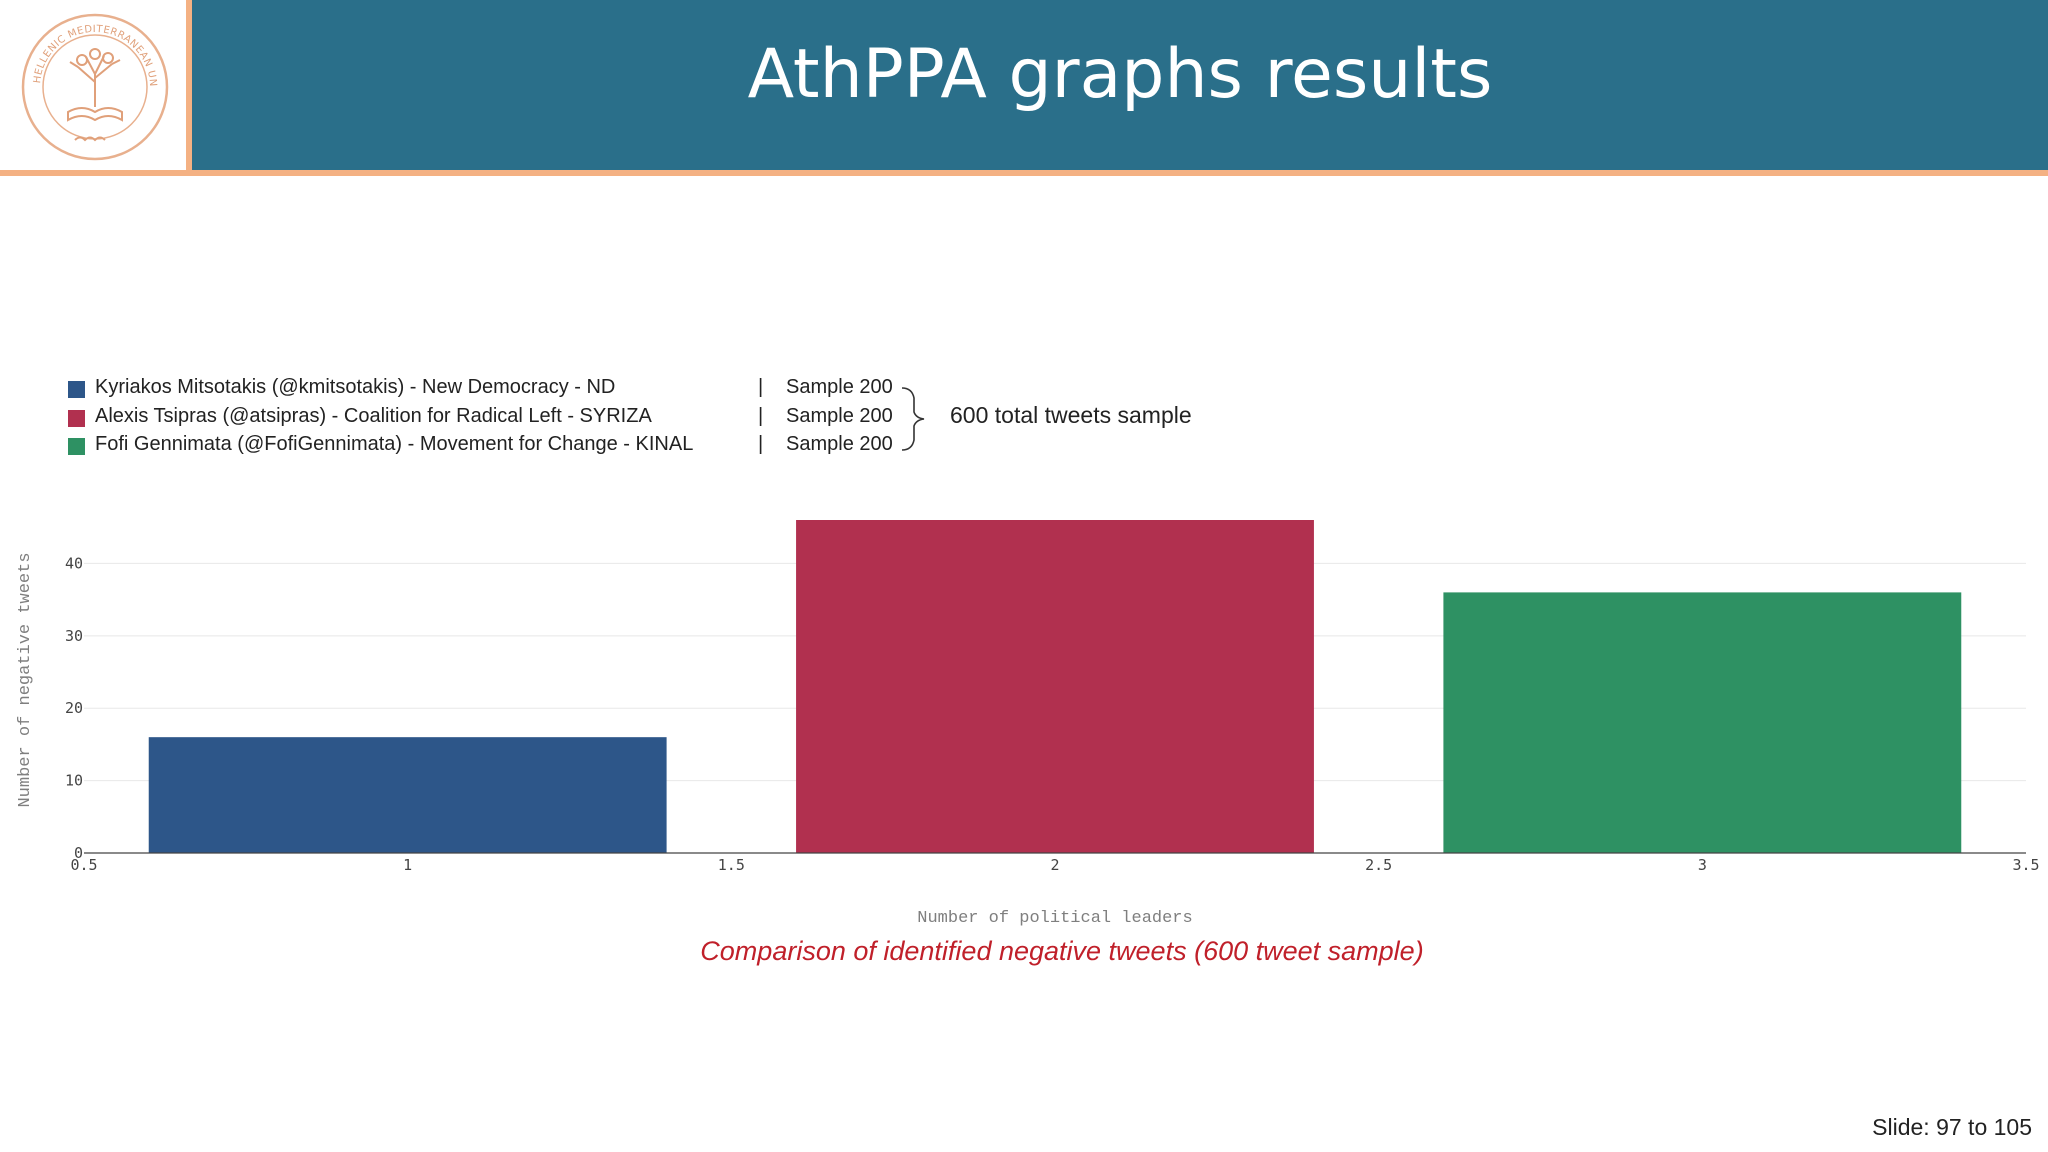 The image size is (2048, 1152). I want to click on slide-counter: Slide: 97 to 105, so click(1952, 1127).